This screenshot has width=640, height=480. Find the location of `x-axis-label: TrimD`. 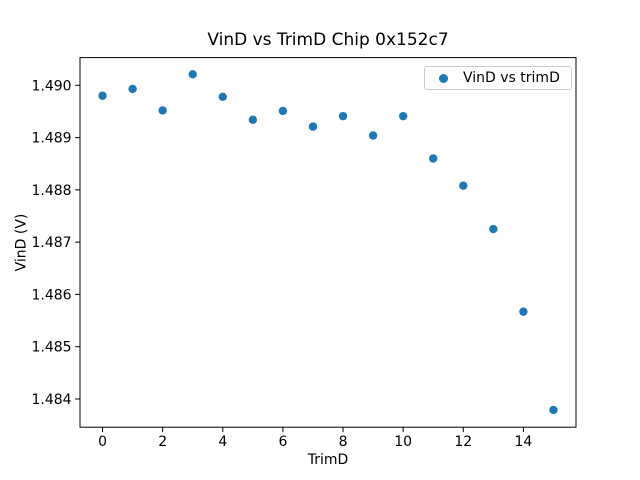

x-axis-label: TrimD is located at coordinates (328, 460).